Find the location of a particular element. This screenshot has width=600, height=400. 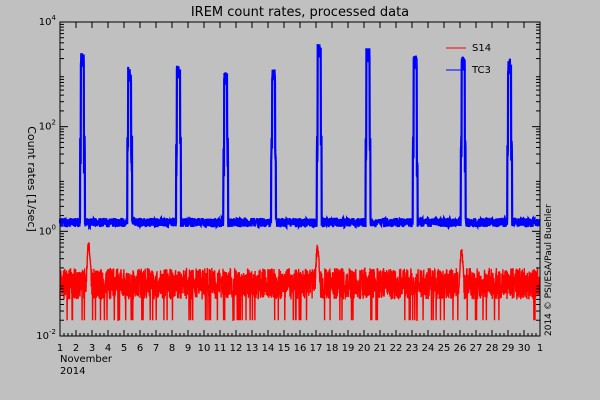

x-tick-label: 27 is located at coordinates (476, 348).